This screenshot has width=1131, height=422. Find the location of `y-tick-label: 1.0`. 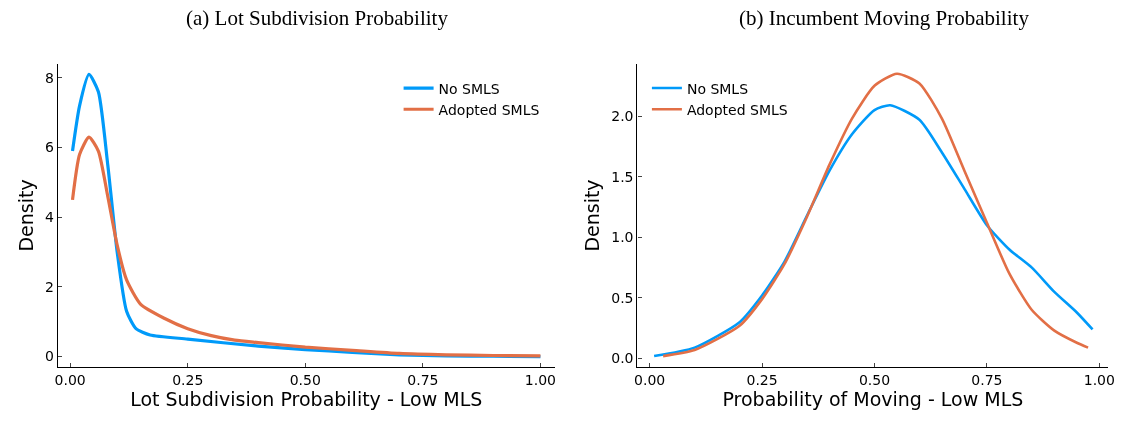

y-tick-label: 1.0 is located at coordinates (622, 237).